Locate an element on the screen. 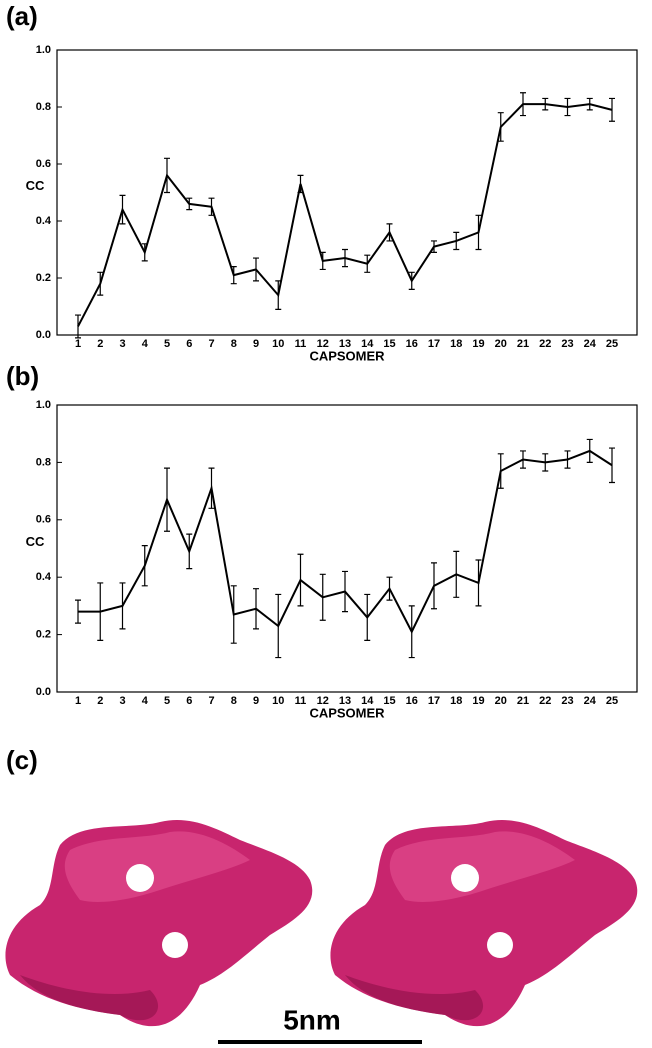  x-tick-label: 14 is located at coordinates (367, 344).